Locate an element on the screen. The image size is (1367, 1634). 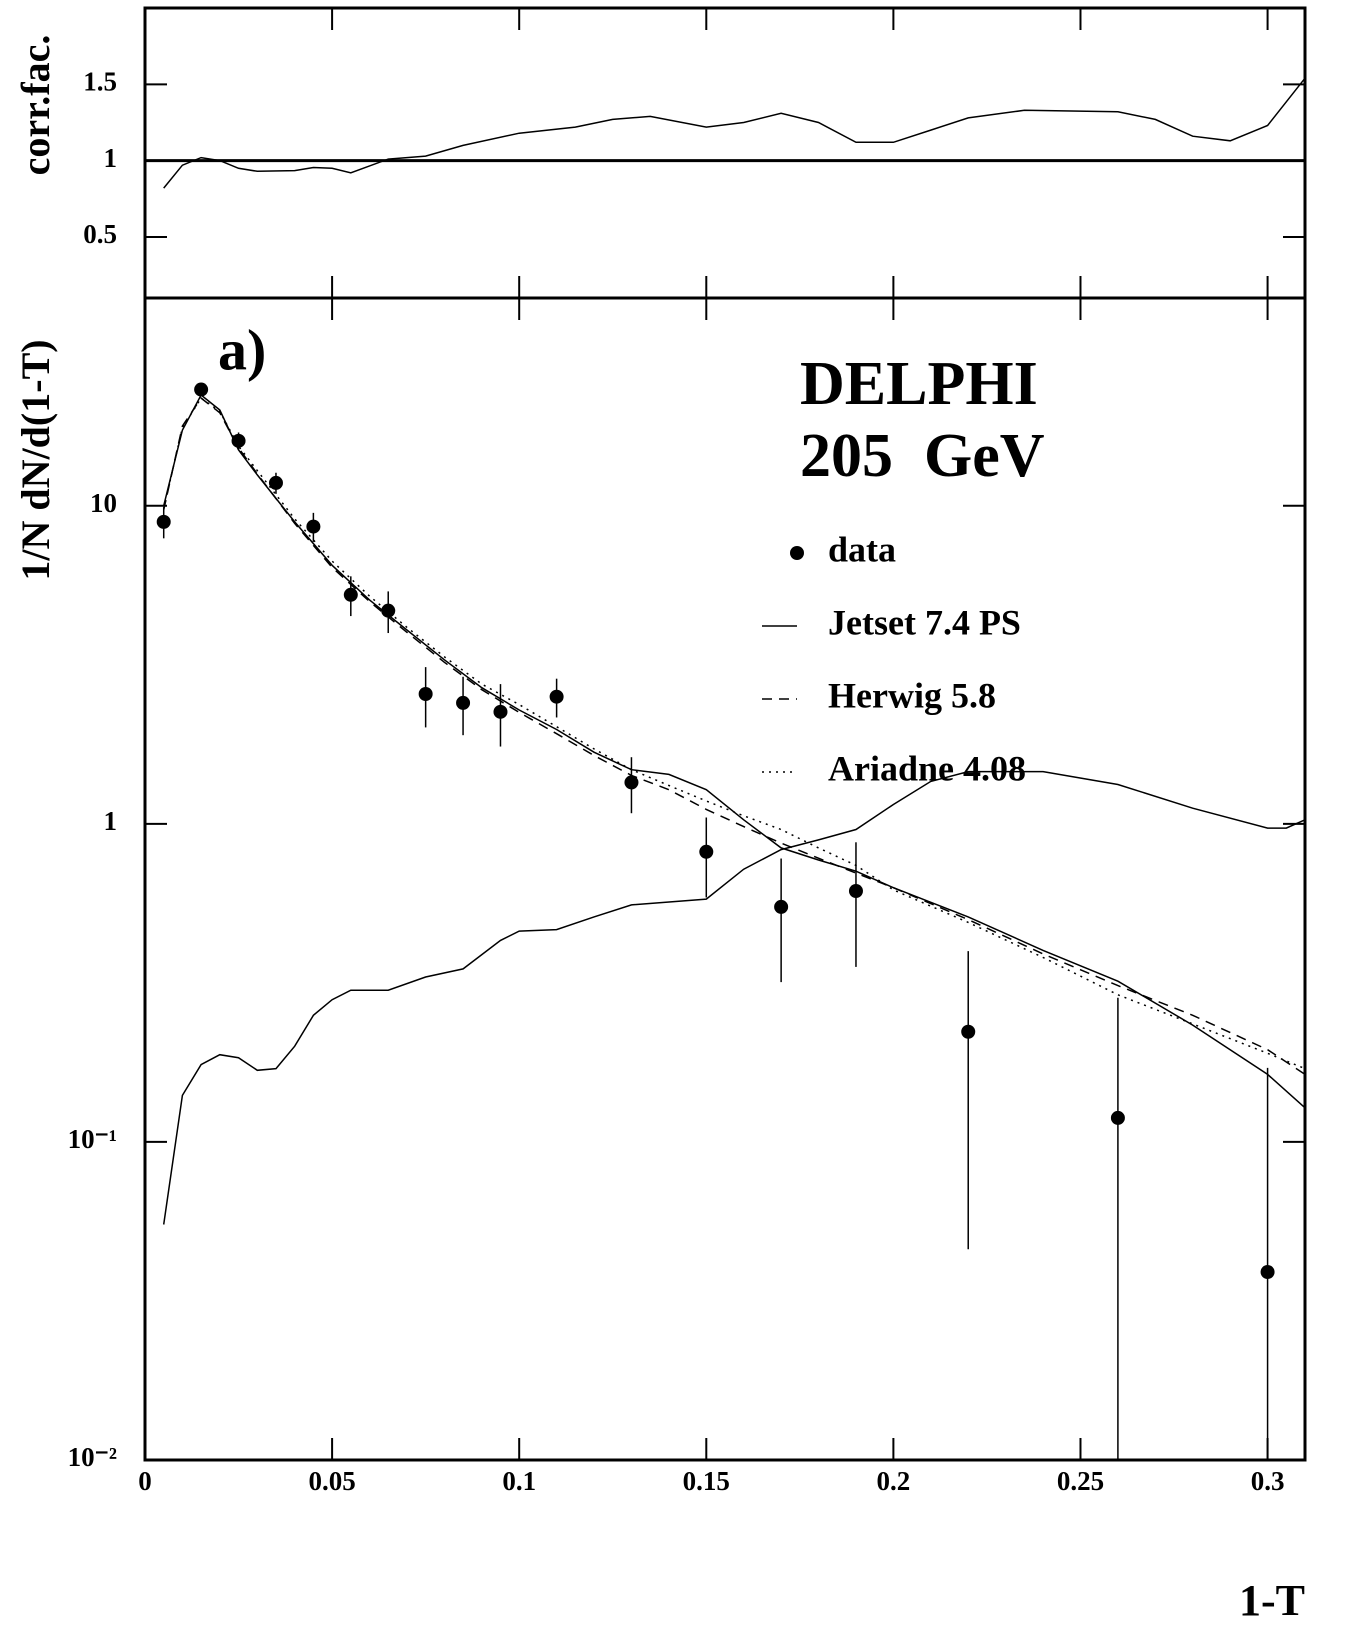
y-tick-label: 10⁻² is located at coordinates (92, 1457).